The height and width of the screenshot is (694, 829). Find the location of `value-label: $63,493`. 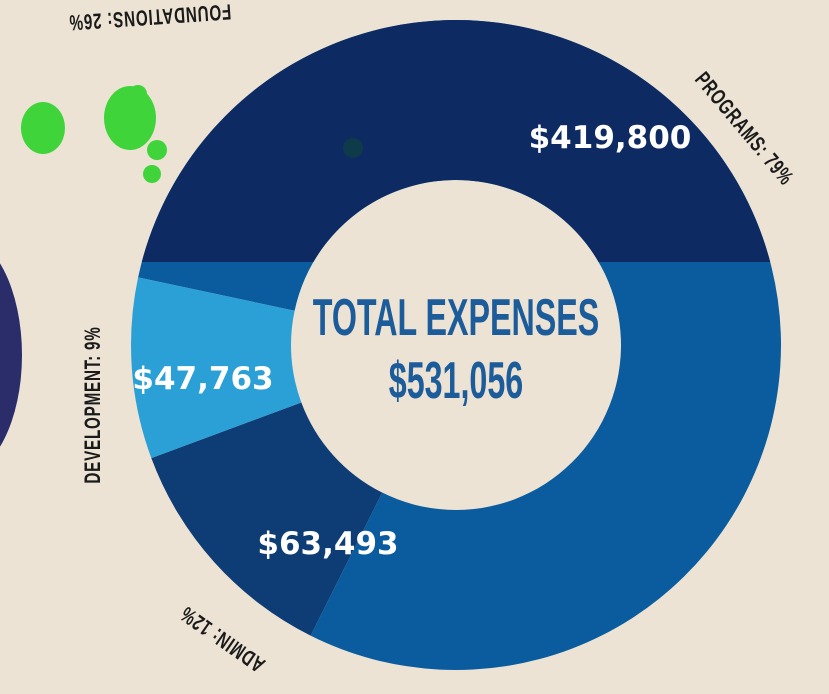

value-label: $63,493 is located at coordinates (327, 544).